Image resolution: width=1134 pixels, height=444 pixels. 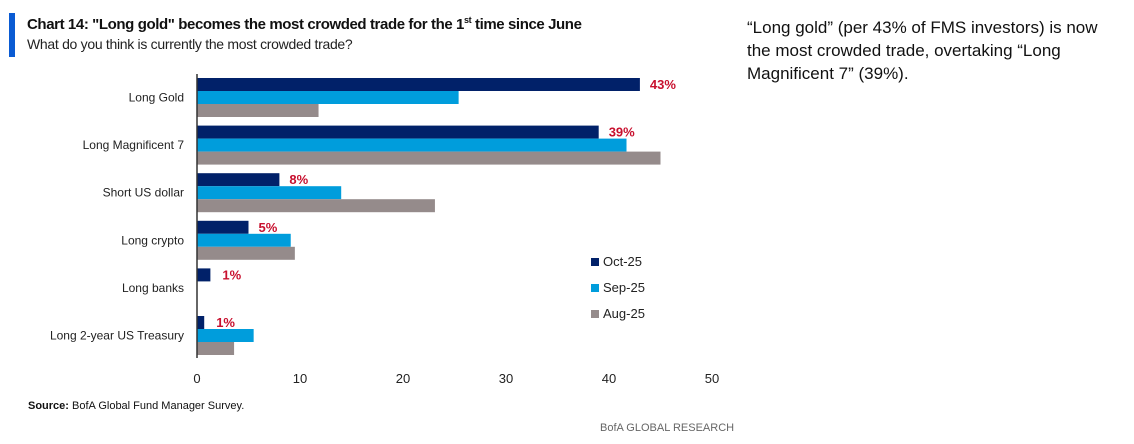 What do you see at coordinates (622, 261) in the screenshot?
I see `legend-label: Oct-25` at bounding box center [622, 261].